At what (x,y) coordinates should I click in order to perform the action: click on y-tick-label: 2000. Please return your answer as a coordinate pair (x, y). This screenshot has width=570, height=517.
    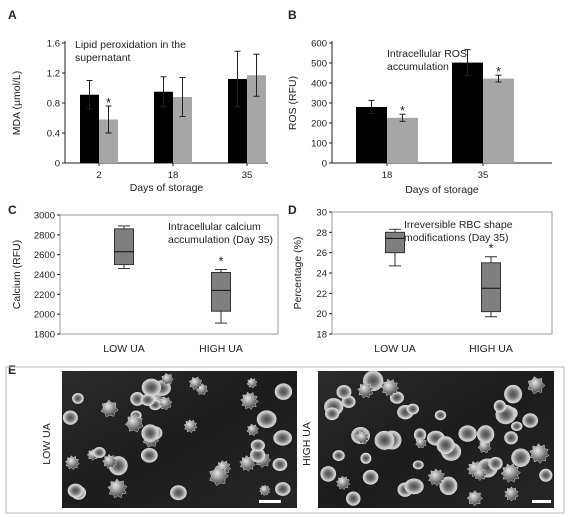
    Looking at the image, I should click on (44, 315).